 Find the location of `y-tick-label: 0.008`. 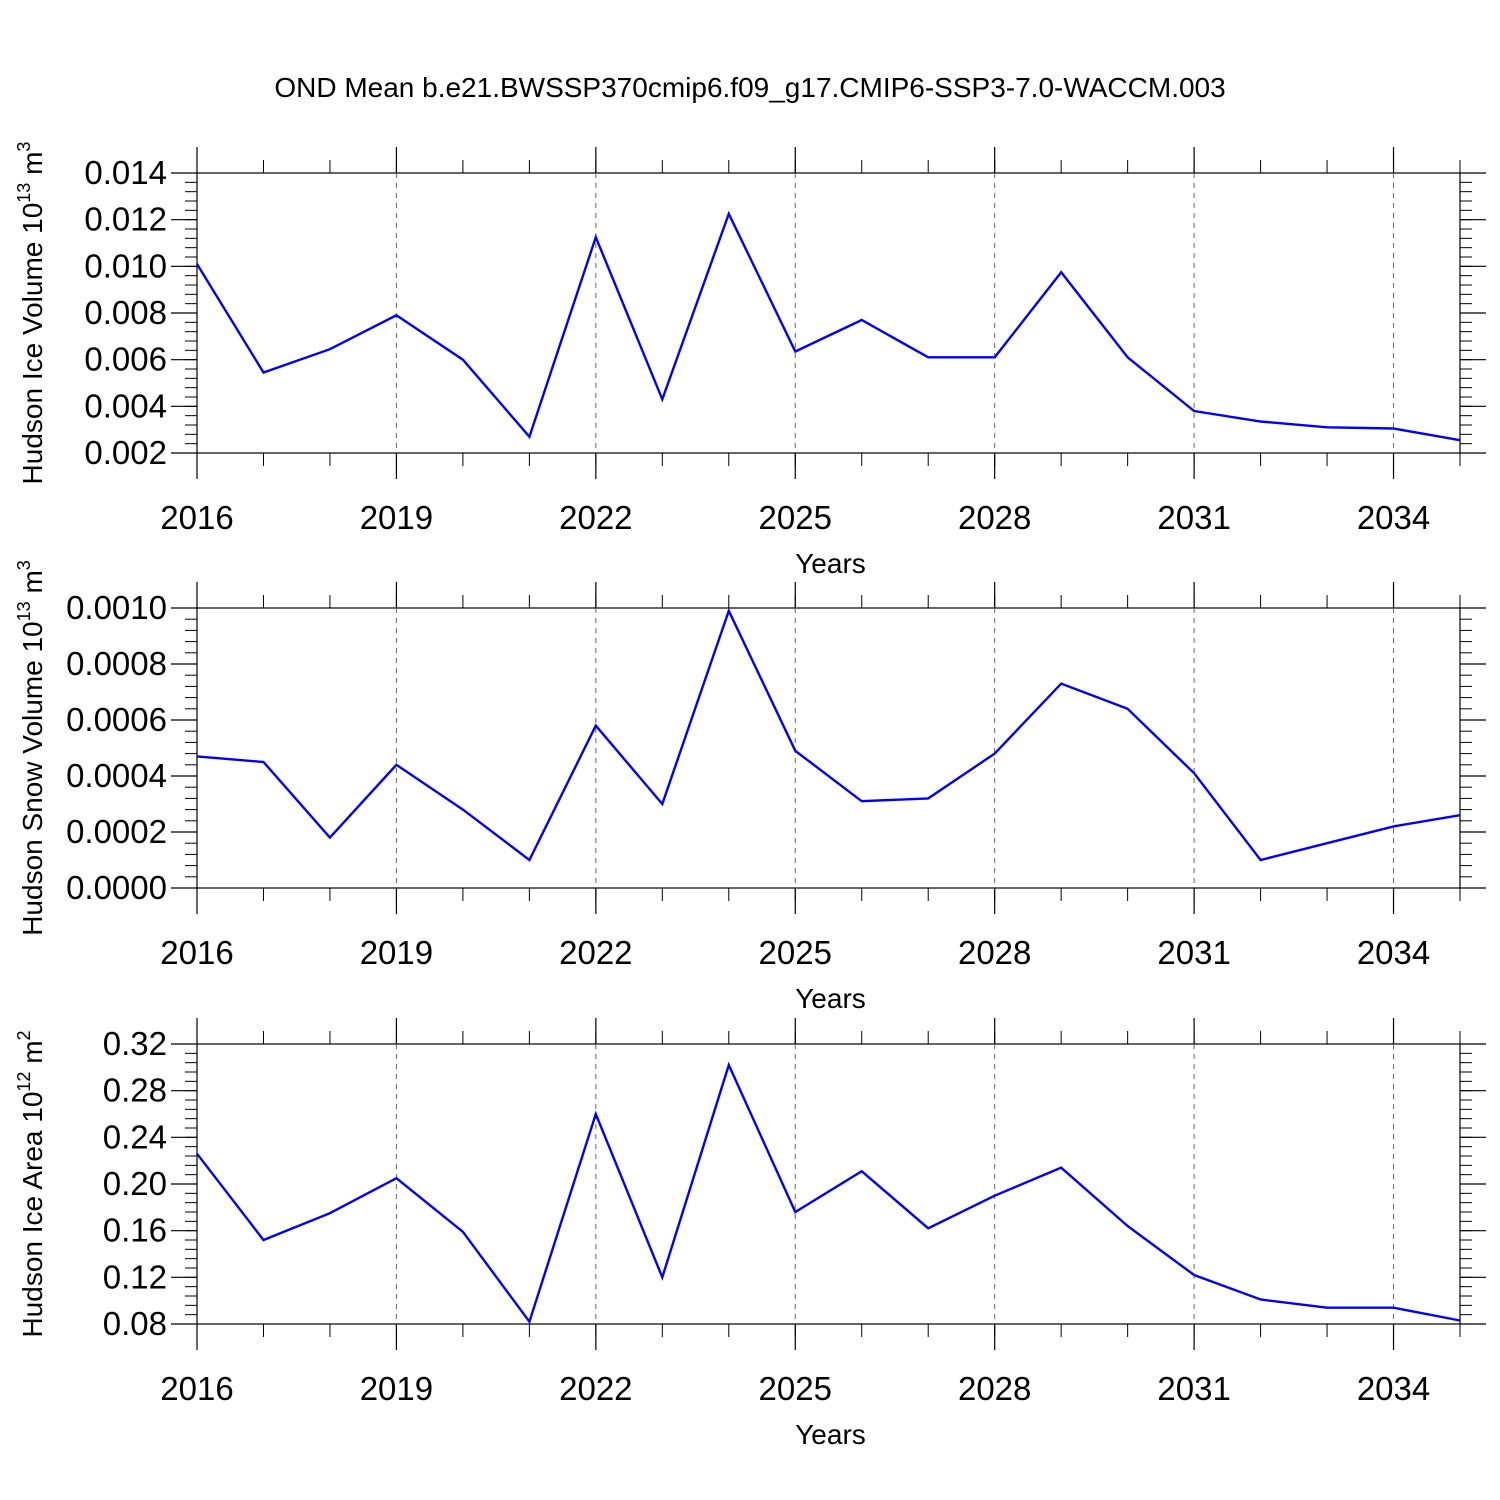

y-tick-label: 0.008 is located at coordinates (125, 312).